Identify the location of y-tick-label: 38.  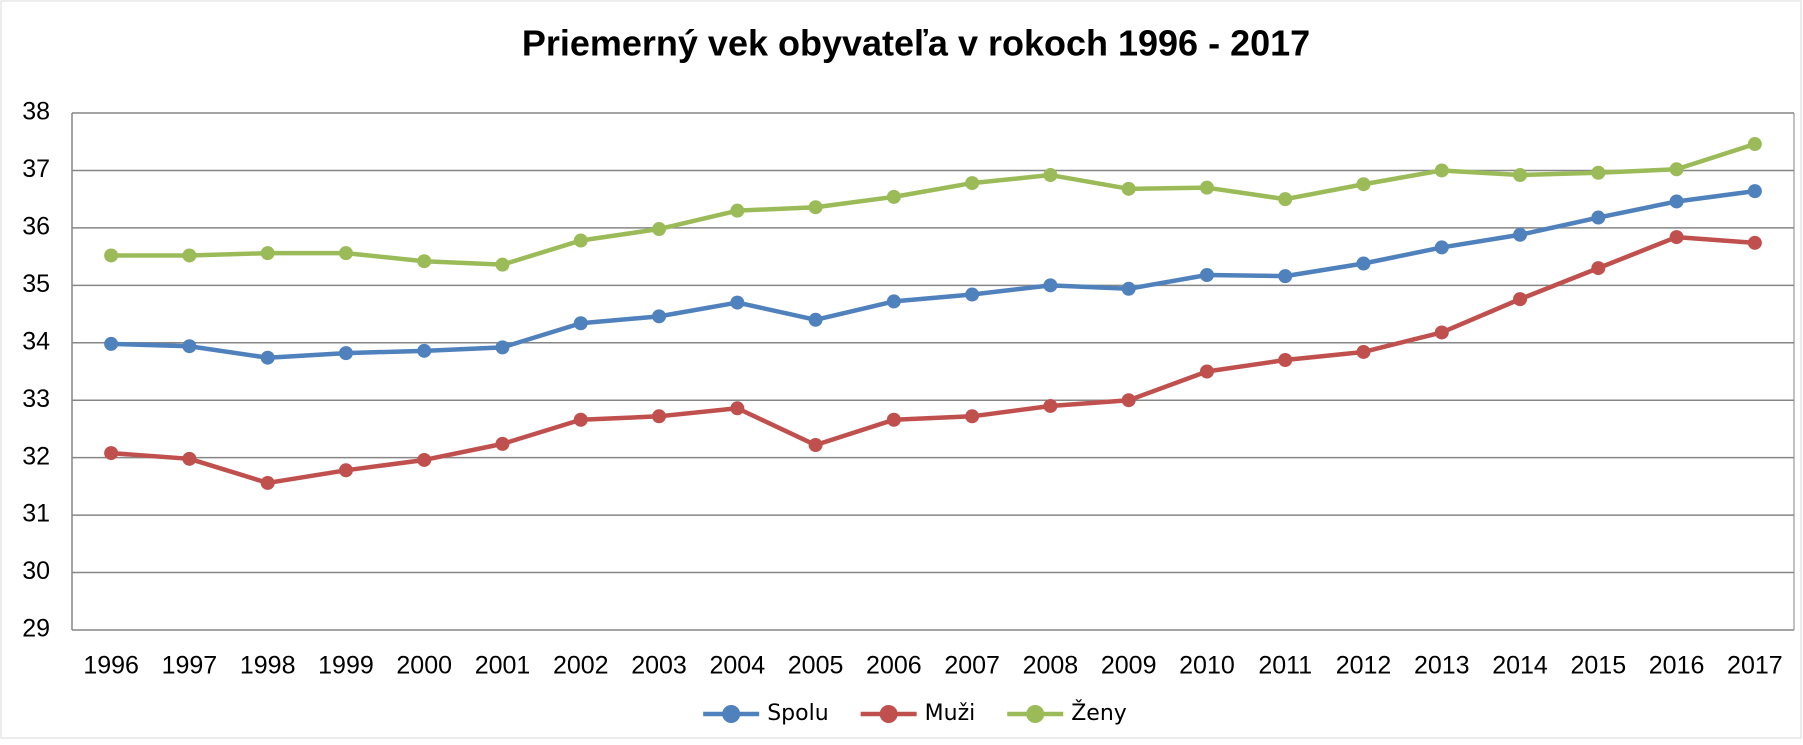
(36, 112).